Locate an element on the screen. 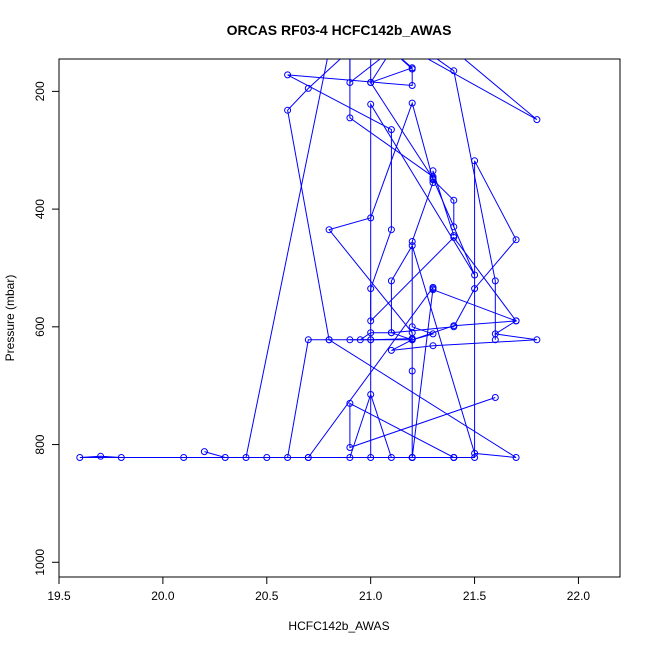 This screenshot has width=650, height=650. y-tick-label: 1000 is located at coordinates (40, 562).